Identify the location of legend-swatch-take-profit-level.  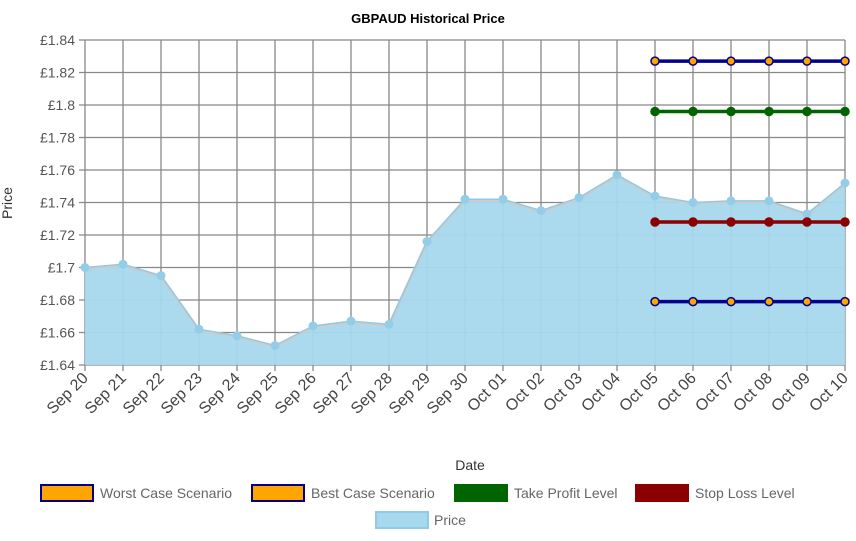
(481, 493).